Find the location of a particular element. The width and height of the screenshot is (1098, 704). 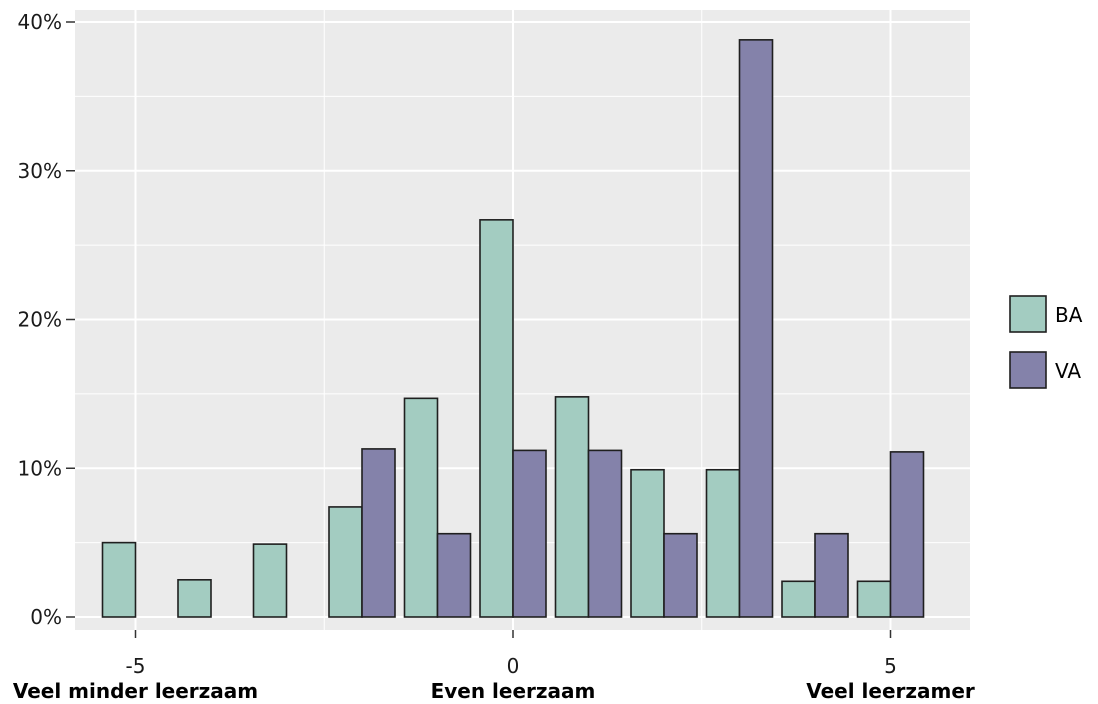

legend-label-va: VA is located at coordinates (1068, 371).